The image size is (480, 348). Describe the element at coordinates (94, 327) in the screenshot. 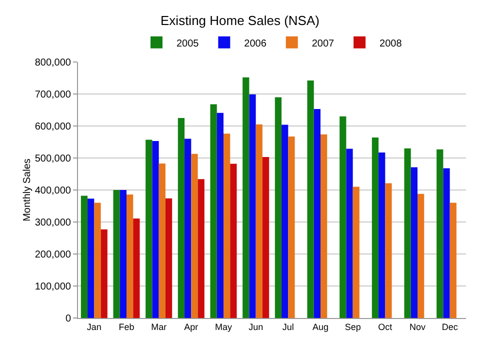

I see `x-tick-label: Jan` at that location.